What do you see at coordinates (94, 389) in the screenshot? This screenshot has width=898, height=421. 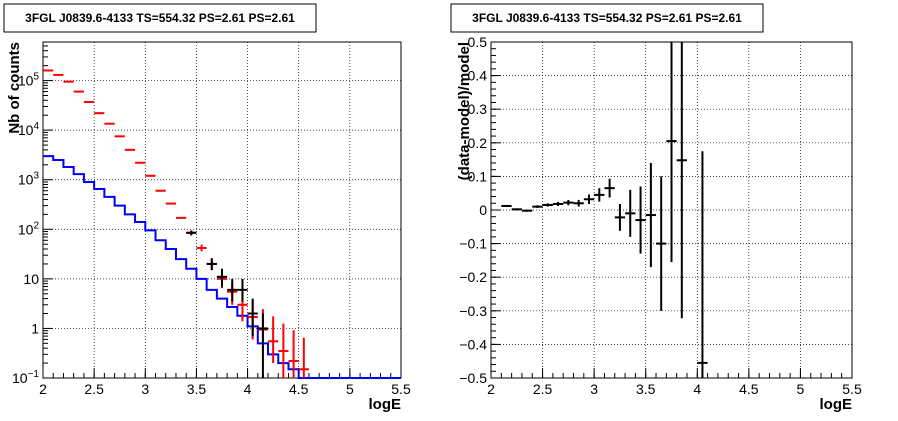 I see `counts-x-tick-label: 2.5` at bounding box center [94, 389].